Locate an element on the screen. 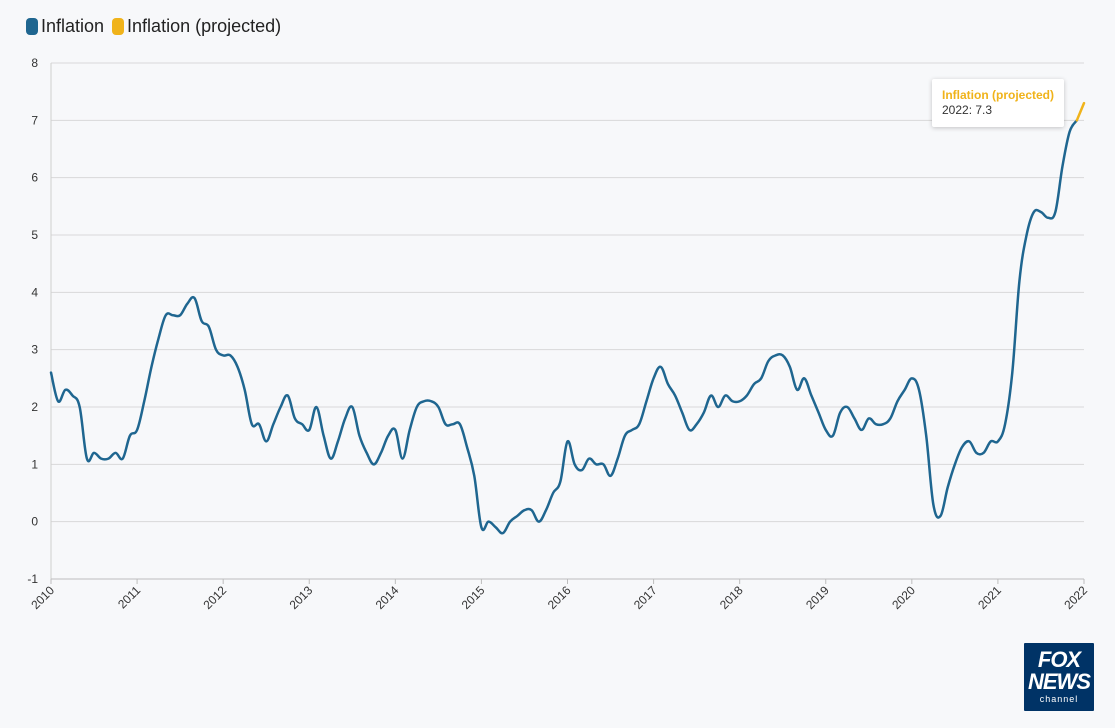 This screenshot has width=1115, height=728. x-tick-label-2012: 2012 is located at coordinates (215, 597).